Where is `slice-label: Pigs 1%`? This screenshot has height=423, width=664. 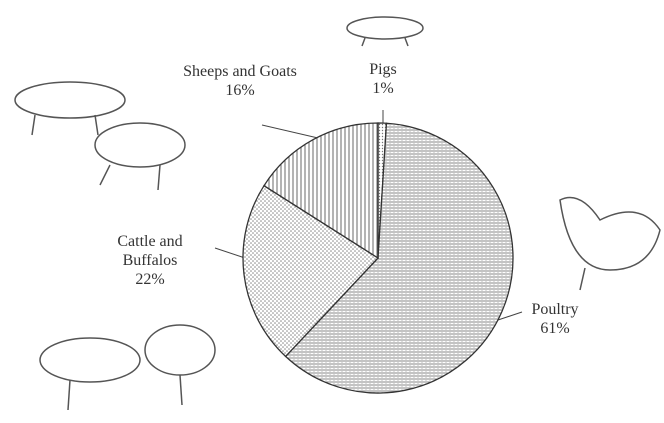
slice-label: Pigs 1% is located at coordinates (383, 79).